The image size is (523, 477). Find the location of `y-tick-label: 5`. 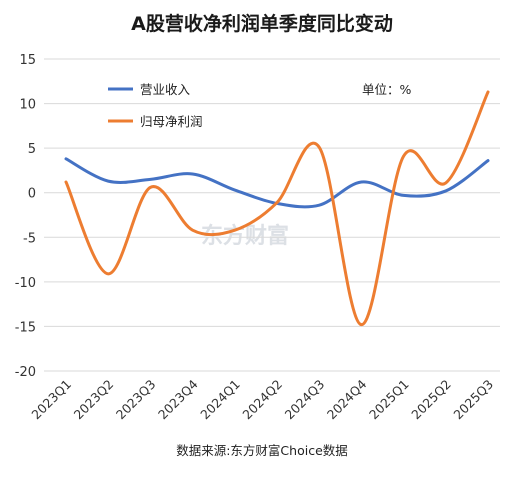

y-tick-label: 5 is located at coordinates (32, 149).